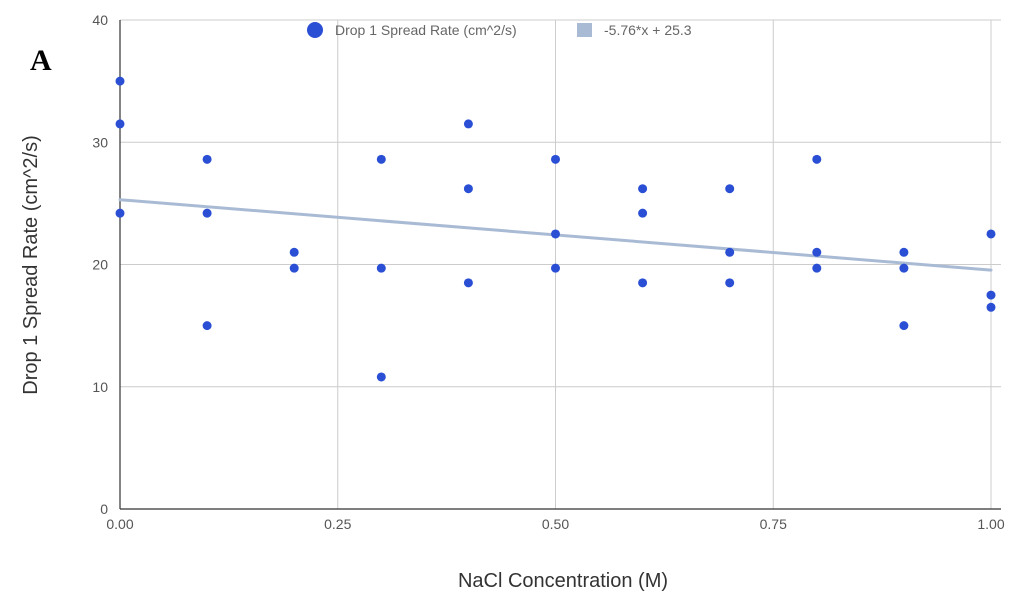  I want to click on x-tick-label: 0.75, so click(773, 524).